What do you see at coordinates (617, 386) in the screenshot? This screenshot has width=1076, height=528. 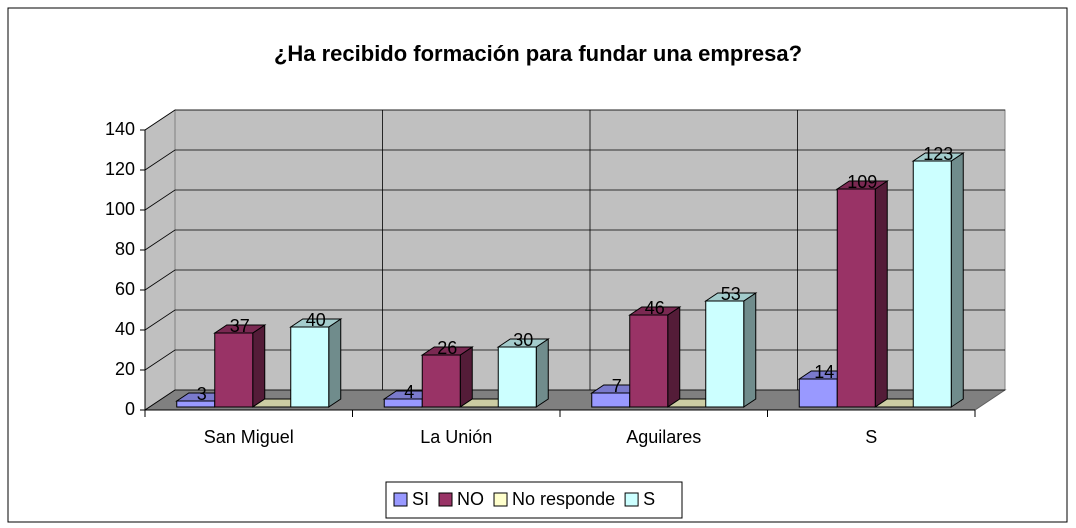 I see `data-label: 7` at bounding box center [617, 386].